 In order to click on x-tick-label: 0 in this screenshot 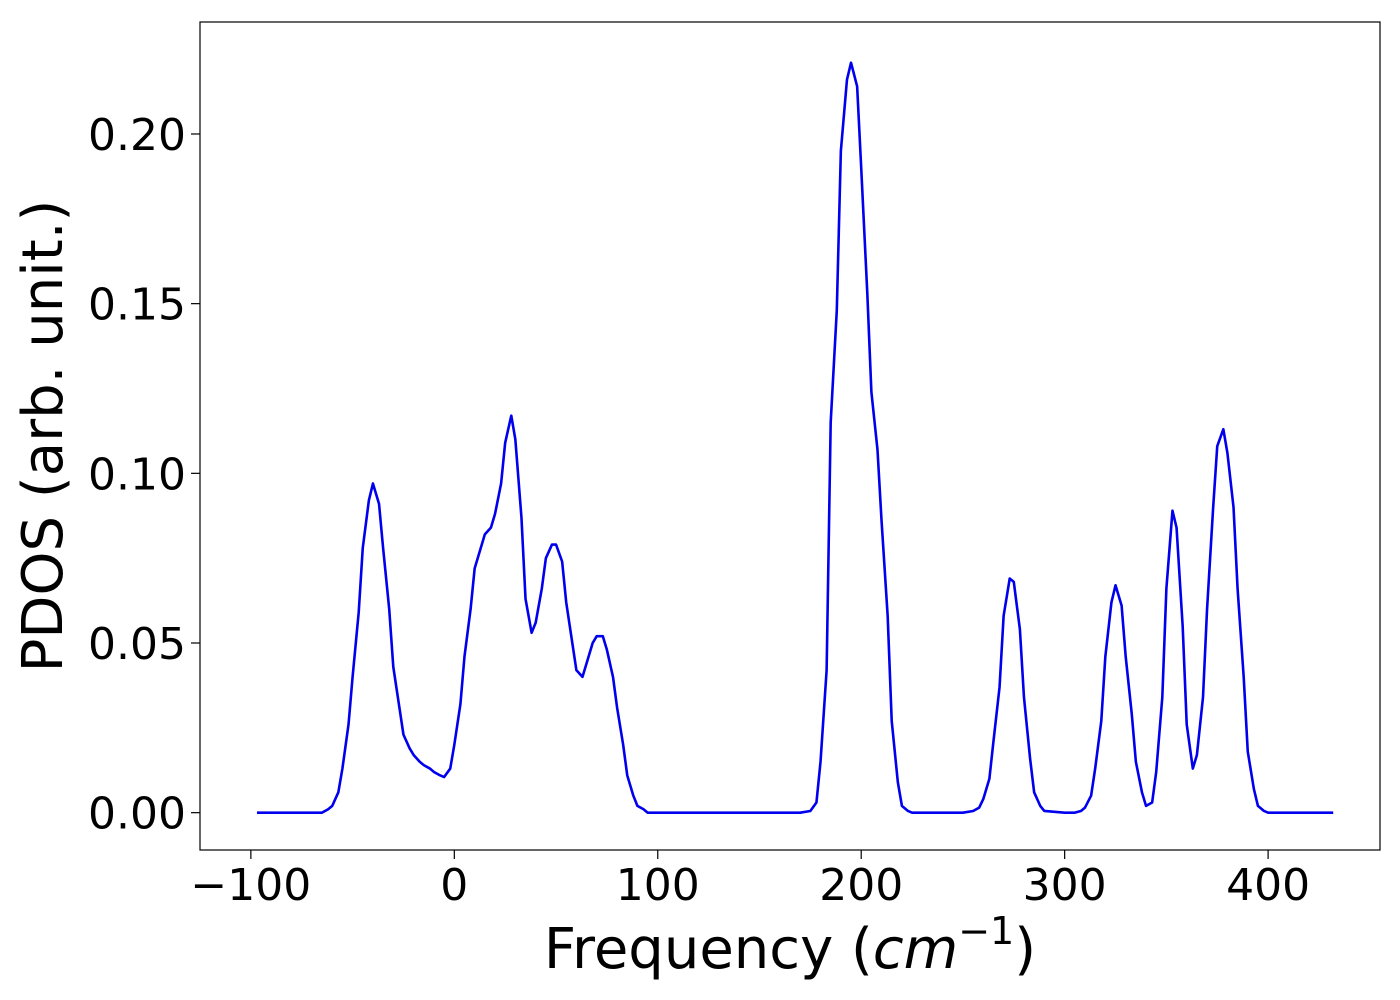, I will do `click(454, 885)`.